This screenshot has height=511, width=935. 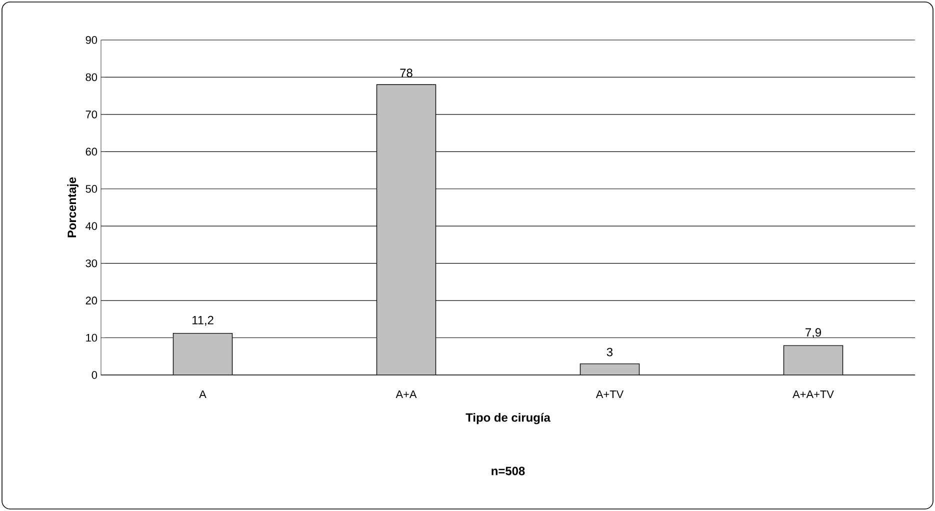 I want to click on data-label: 78, so click(x=406, y=73).